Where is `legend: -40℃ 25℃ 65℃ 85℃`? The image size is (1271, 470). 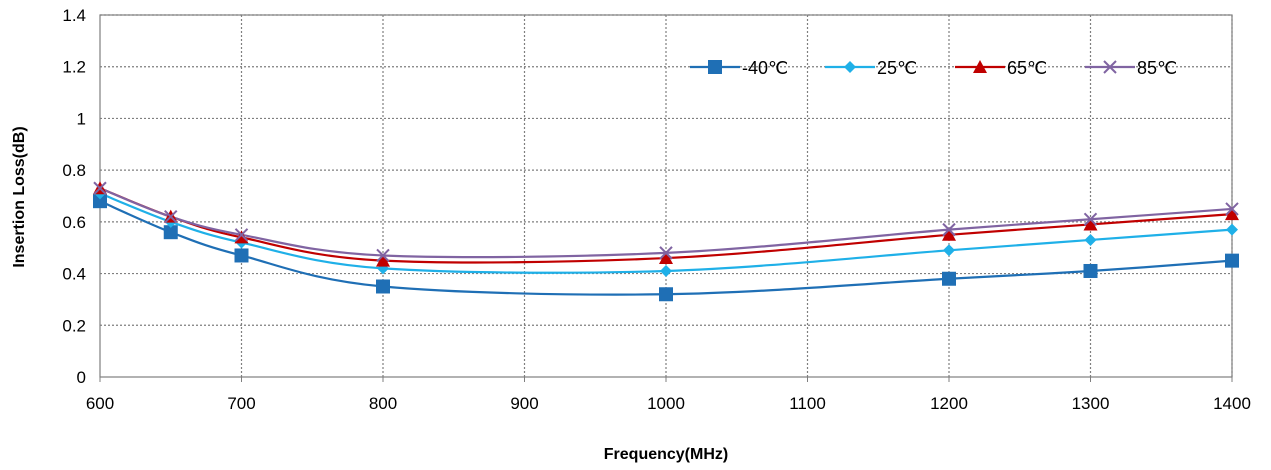 legend: -40℃ 25℃ 65℃ 85℃ is located at coordinates (933, 68).